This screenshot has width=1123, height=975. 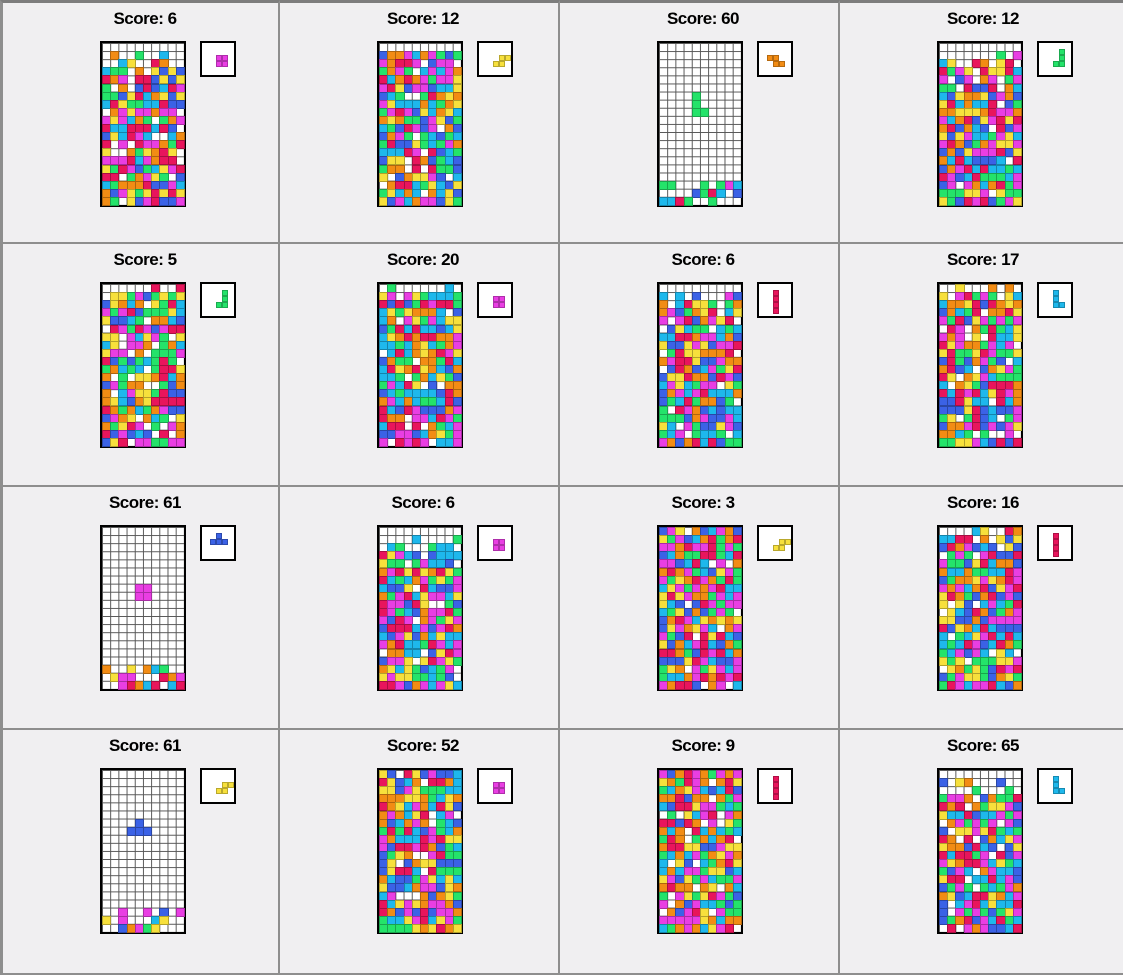 What do you see at coordinates (703, 18) in the screenshot?
I see `score-label: Score: 60` at bounding box center [703, 18].